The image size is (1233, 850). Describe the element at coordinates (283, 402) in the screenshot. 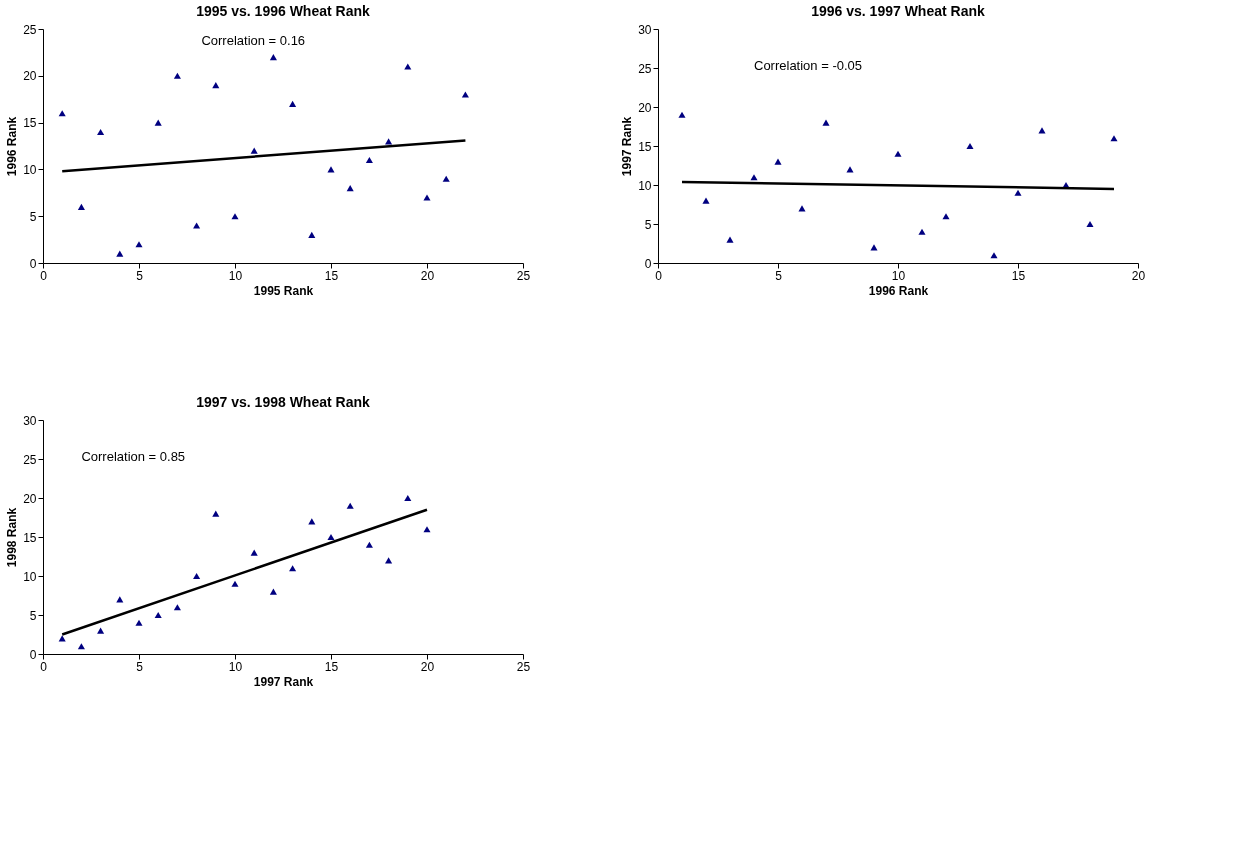

I see `chart-title: 1997 vs. 1998 Wheat Rank` at that location.